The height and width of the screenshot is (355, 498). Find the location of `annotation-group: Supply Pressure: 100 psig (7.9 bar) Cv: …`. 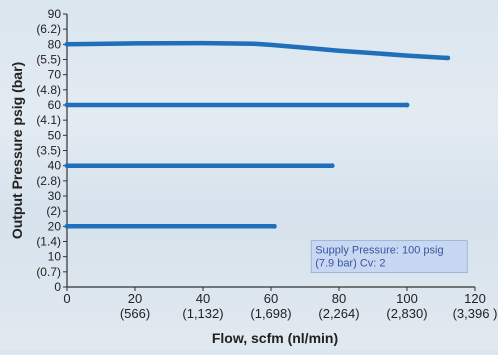

annotation-group: Supply Pressure: 100 psig (7.9 bar) Cv: … is located at coordinates (389, 257).